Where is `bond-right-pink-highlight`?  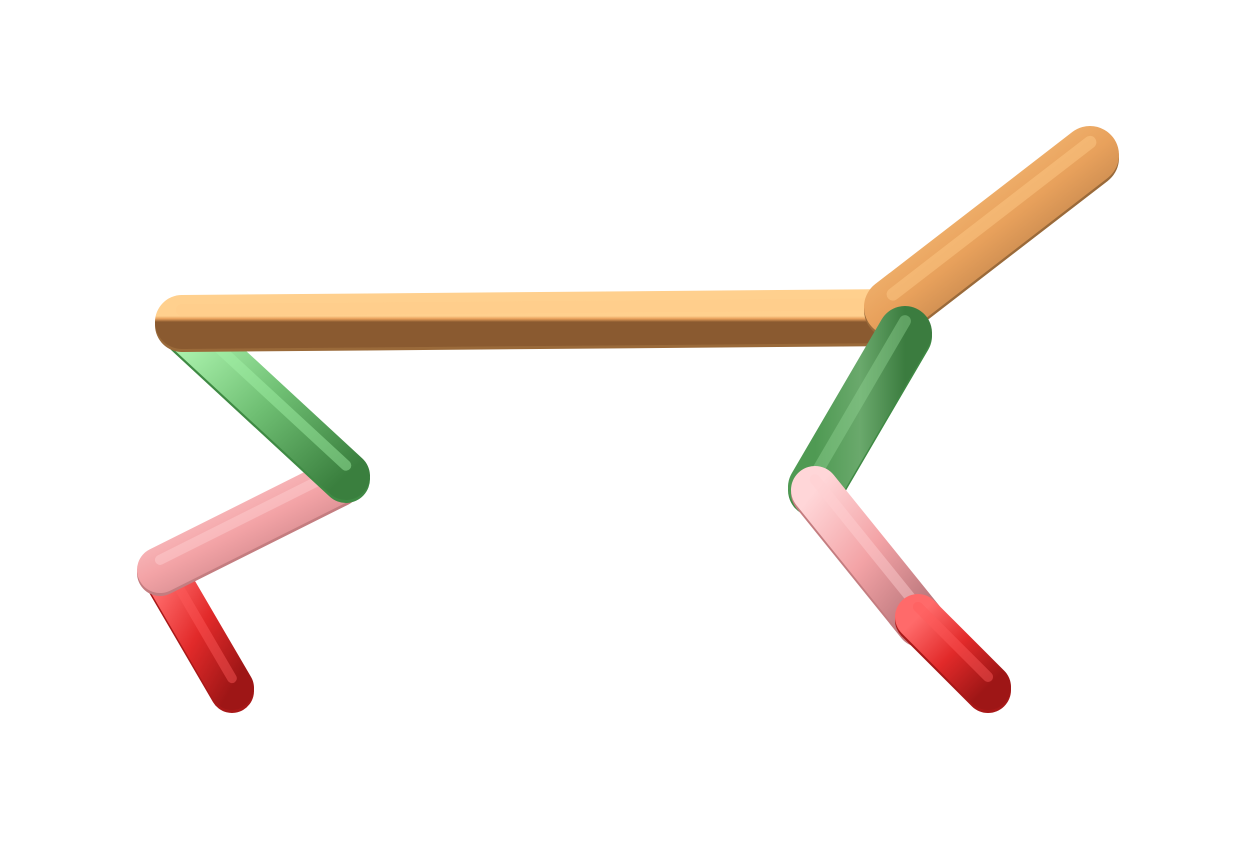 bond-right-pink-highlight is located at coordinates (867, 544).